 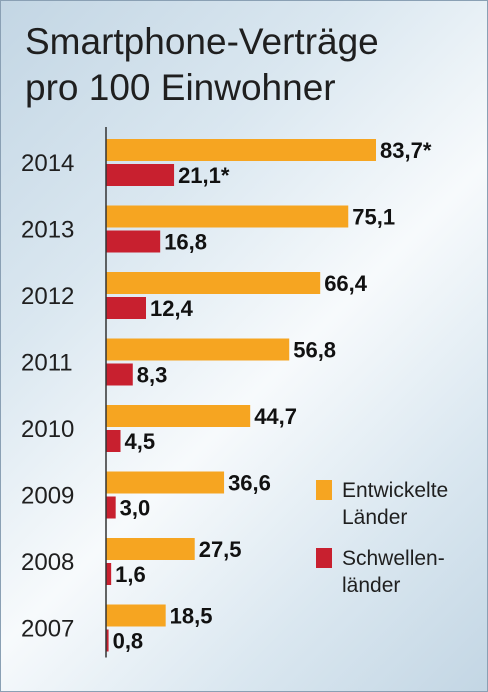 What do you see at coordinates (346, 283) in the screenshot?
I see `data-label-developed-2012: 66,4` at bounding box center [346, 283].